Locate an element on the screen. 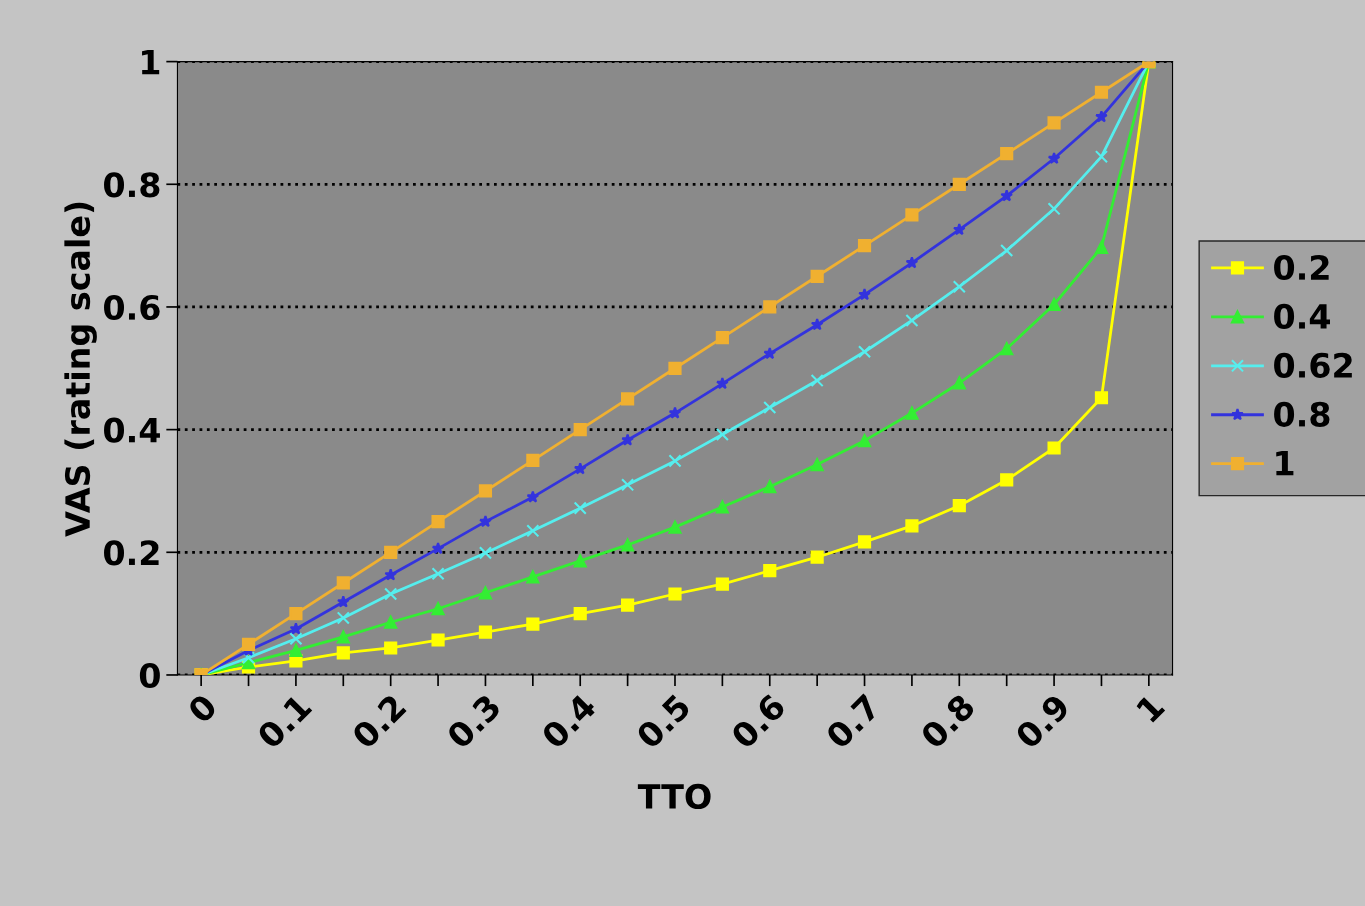 This screenshot has height=906, width=1365. y-tick-label: 0.8 is located at coordinates (132, 185).